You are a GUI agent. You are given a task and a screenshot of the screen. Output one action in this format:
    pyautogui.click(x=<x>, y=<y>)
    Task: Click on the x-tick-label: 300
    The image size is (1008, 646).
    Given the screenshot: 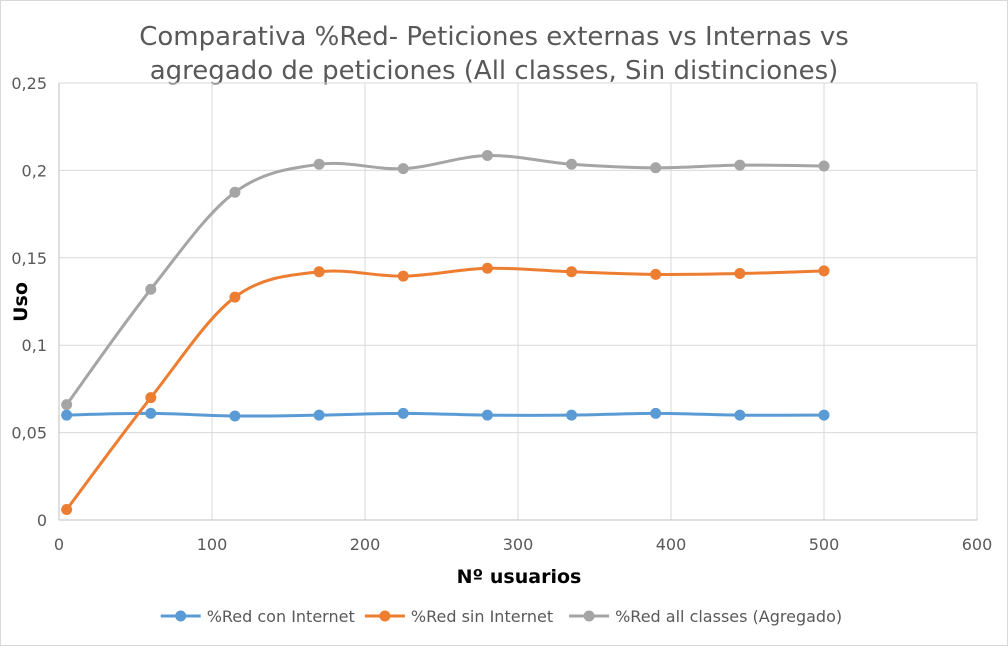 What is the action you would take?
    pyautogui.click(x=518, y=544)
    